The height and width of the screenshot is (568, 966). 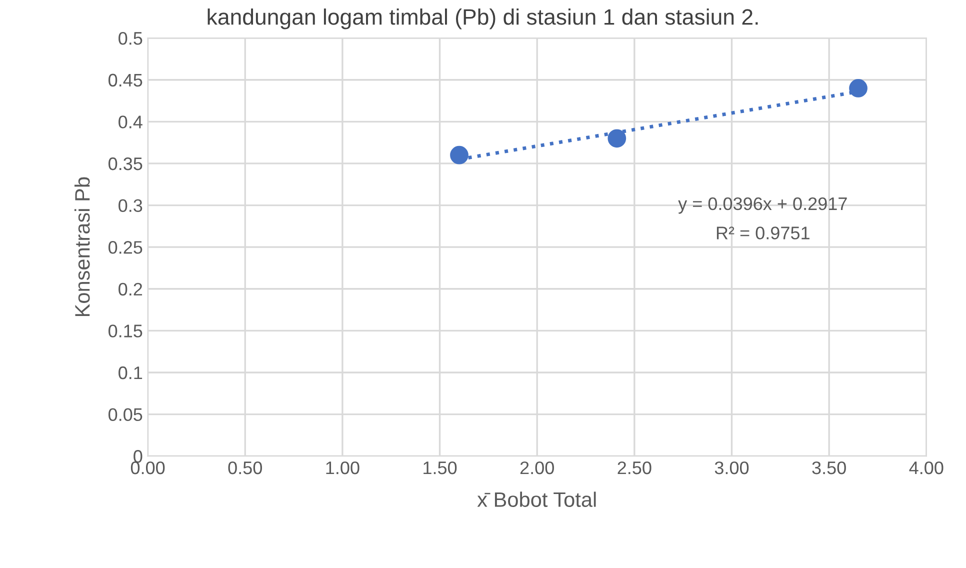 I want to click on x-tick-label: 0.50, so click(x=245, y=467).